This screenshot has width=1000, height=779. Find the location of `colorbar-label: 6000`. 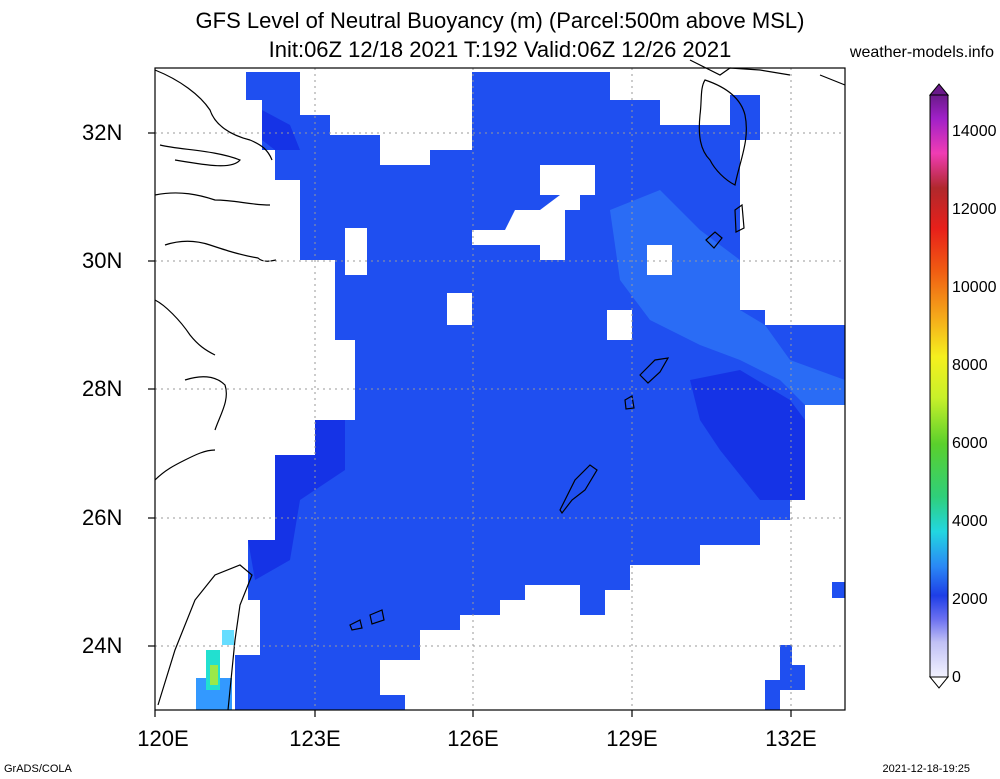

colorbar-label: 6000 is located at coordinates (970, 443).